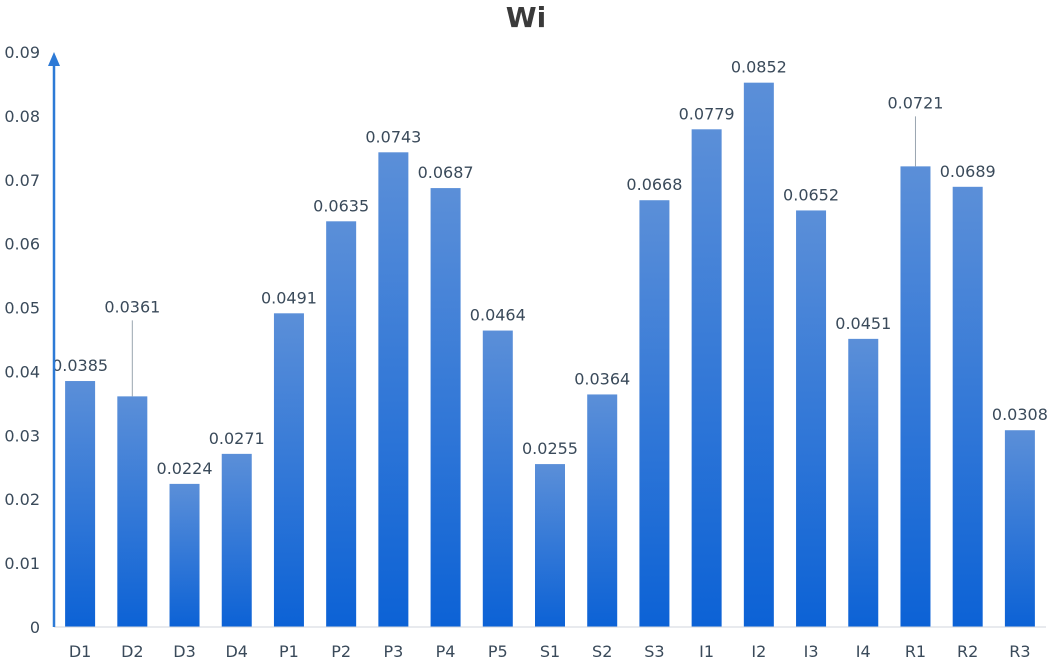 This screenshot has width=1052, height=663. What do you see at coordinates (22, 371) in the screenshot?
I see `y-tick-label: 0.04` at bounding box center [22, 371].